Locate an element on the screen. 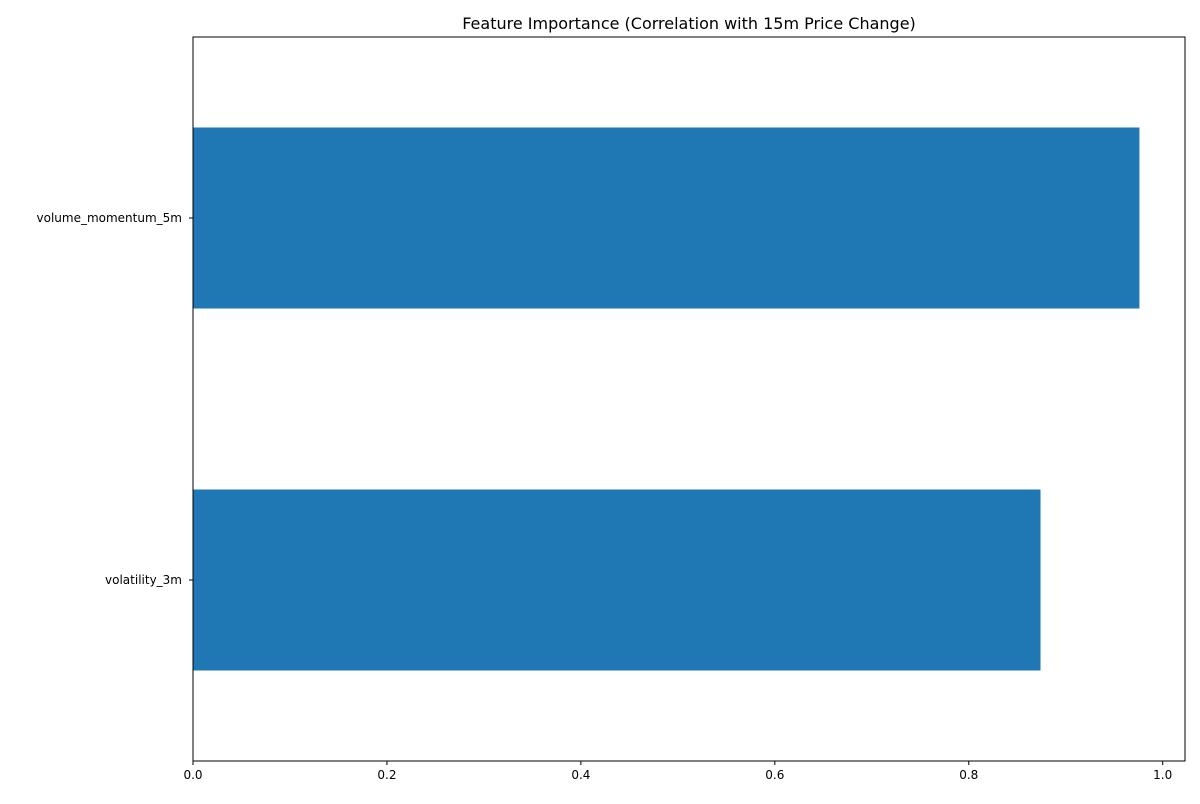 The width and height of the screenshot is (1200, 804). y-tick-label-volatility_3m: volatility_3m is located at coordinates (143, 580).